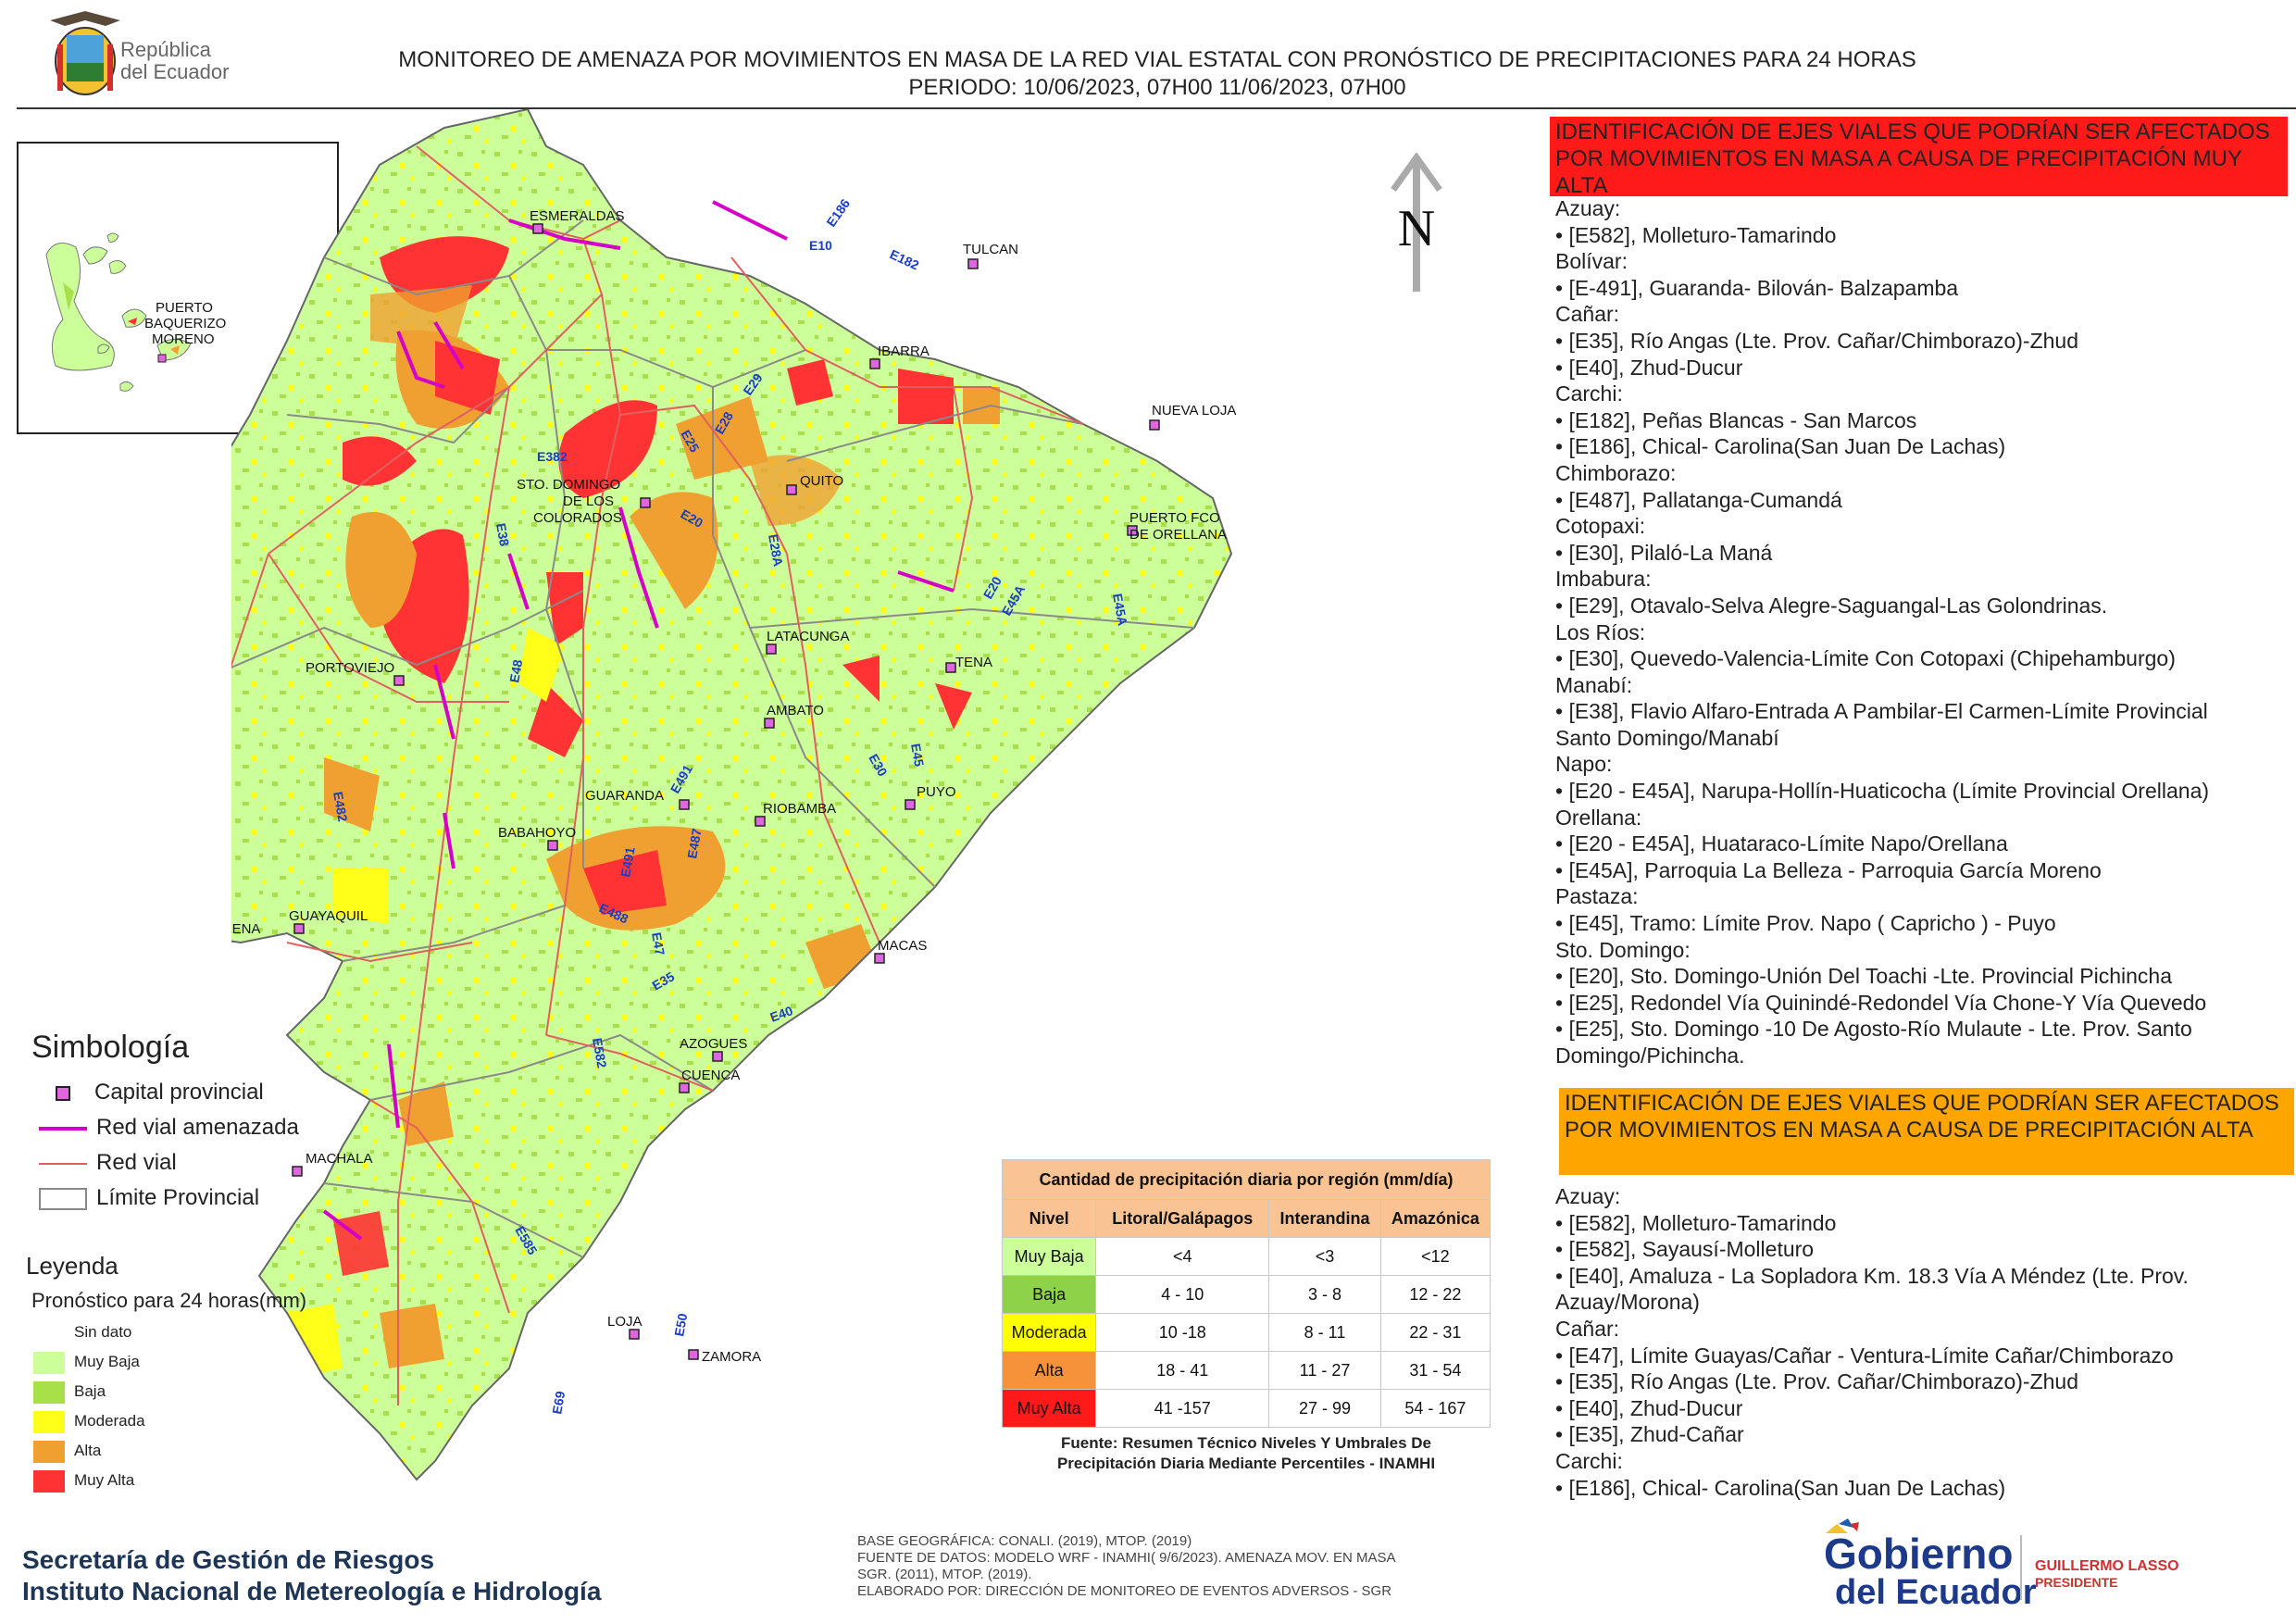 This screenshot has height=1624, width=2296. What do you see at coordinates (974, 662) in the screenshot?
I see `city-label: TENA` at bounding box center [974, 662].